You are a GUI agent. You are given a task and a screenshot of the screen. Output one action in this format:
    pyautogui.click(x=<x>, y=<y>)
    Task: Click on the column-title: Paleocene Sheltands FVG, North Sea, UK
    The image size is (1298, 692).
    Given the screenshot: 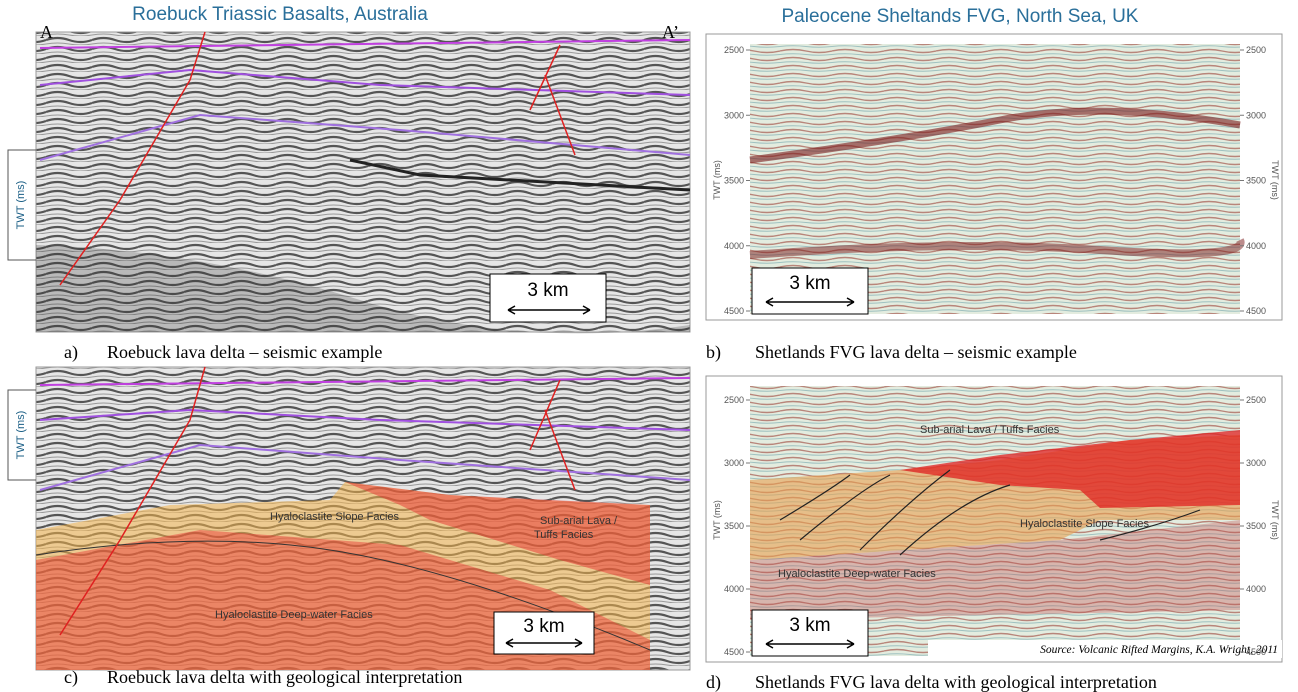 What is the action you would take?
    pyautogui.click(x=960, y=16)
    